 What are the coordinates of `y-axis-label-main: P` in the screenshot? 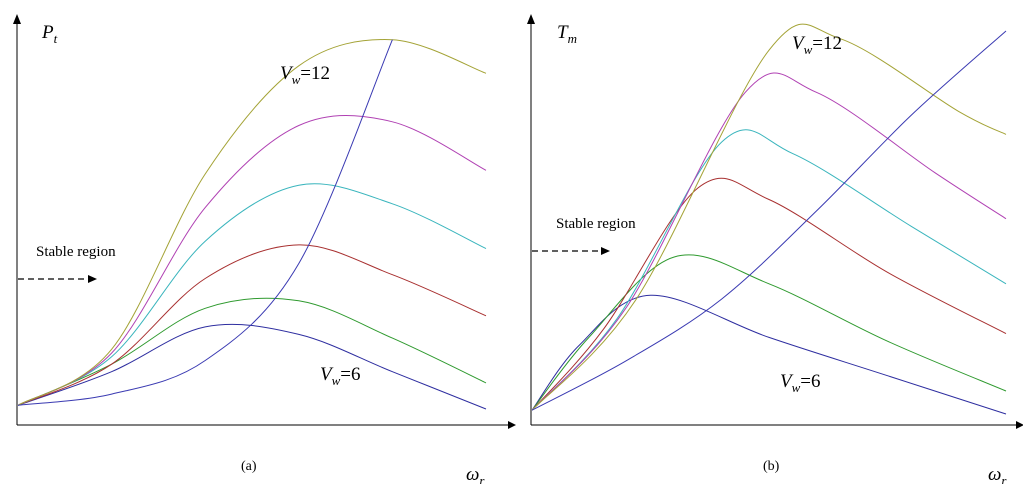 It's located at (47, 32).